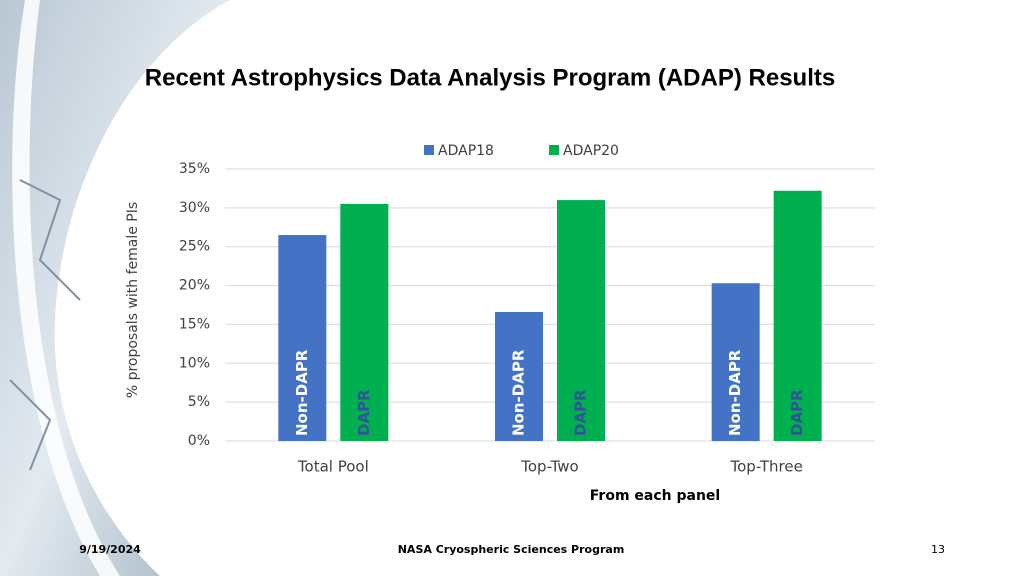 This screenshot has width=1024, height=580. Describe the element at coordinates (591, 151) in the screenshot. I see `legend-label: ADAP20` at that location.